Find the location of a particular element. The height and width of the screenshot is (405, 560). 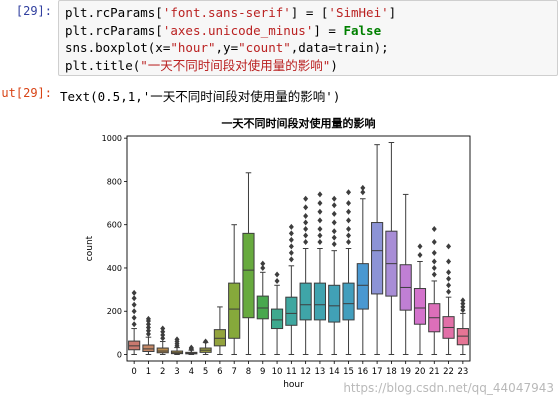

output-cell: ut[29]: Text(0.5,1,'一天不同时间段对使用量的影响') is located at coordinates (280, 96).